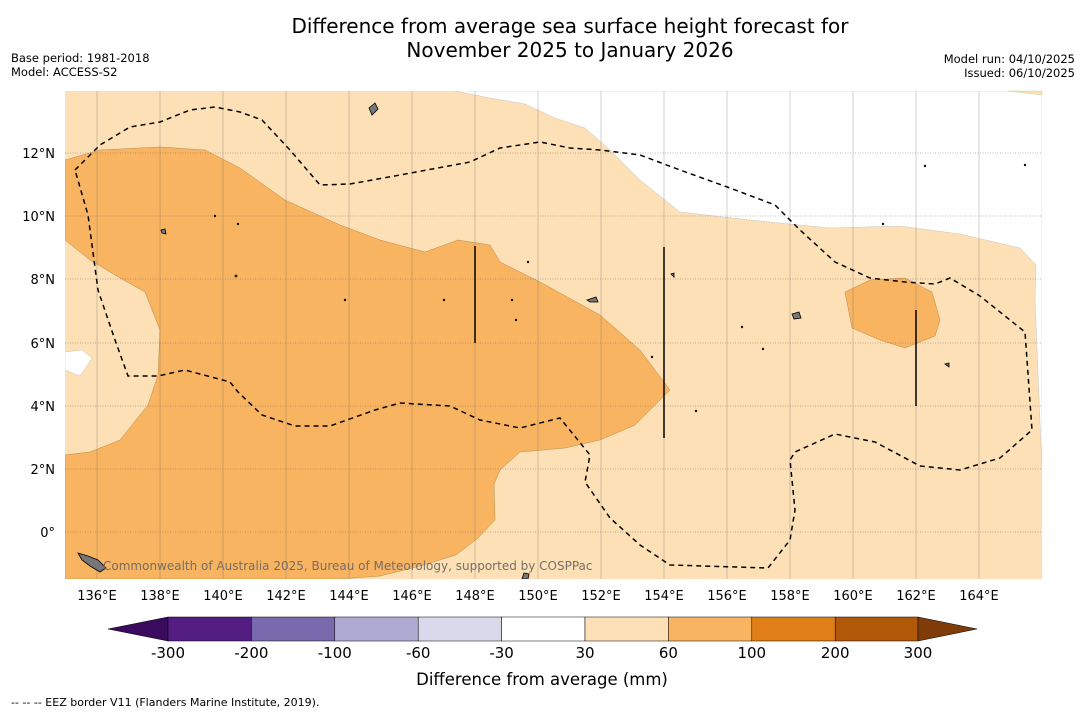 This screenshot has width=1085, height=713. Describe the element at coordinates (542, 679) in the screenshot. I see `colorbar-label: Difference from average (mm)` at that location.